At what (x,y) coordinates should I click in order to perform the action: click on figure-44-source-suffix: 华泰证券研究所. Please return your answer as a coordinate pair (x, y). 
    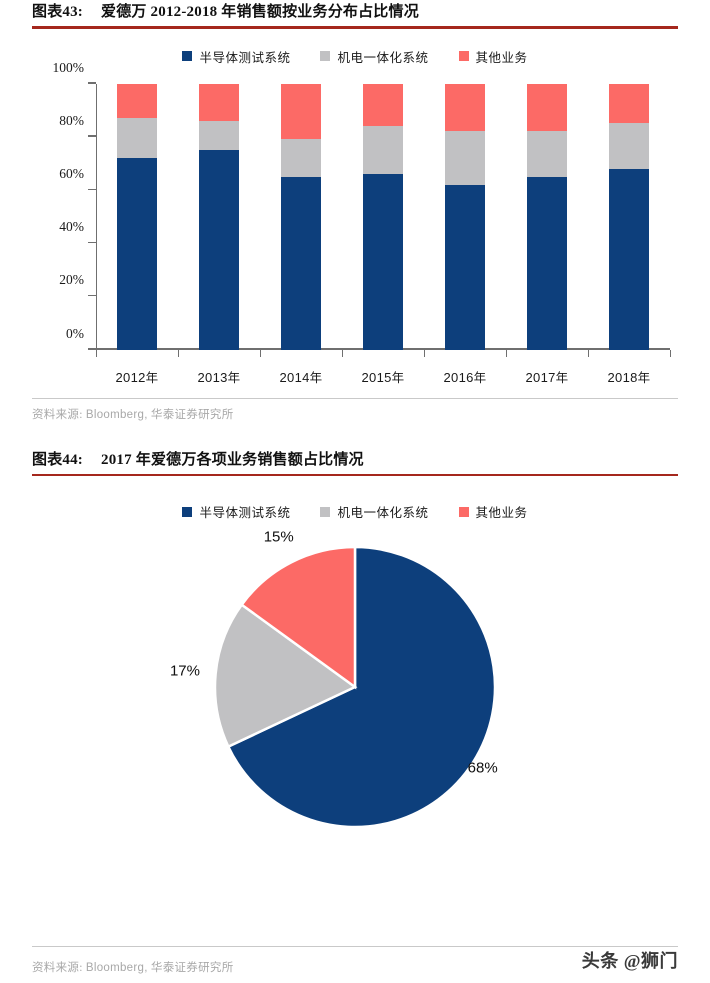
    Looking at the image, I should click on (192, 968).